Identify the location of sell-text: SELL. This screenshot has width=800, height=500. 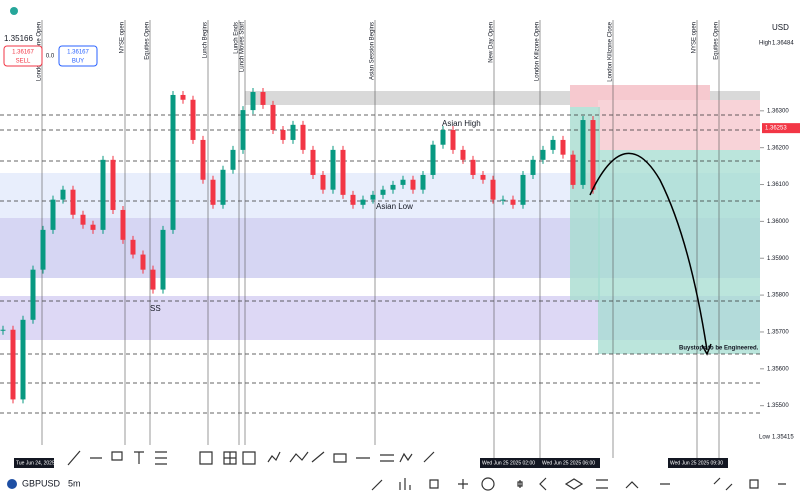
(23, 62).